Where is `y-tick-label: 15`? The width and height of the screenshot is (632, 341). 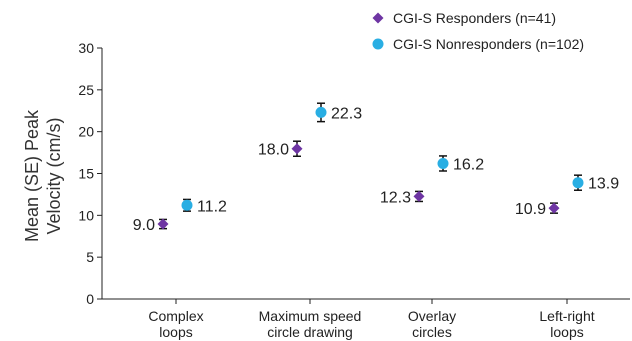
y-tick-label: 15 is located at coordinates (86, 174).